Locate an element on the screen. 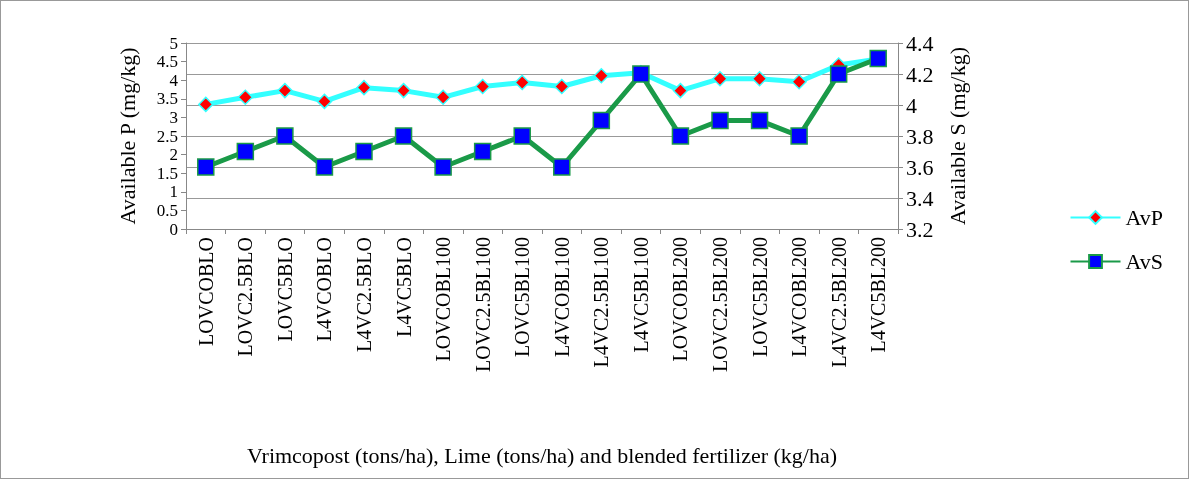 The height and width of the screenshot is (479, 1189). x-axis-title: Vrimcopost (tons/ha), Lime (tons/ha) and blended fertilizer (kg/ha) is located at coordinates (542, 455).